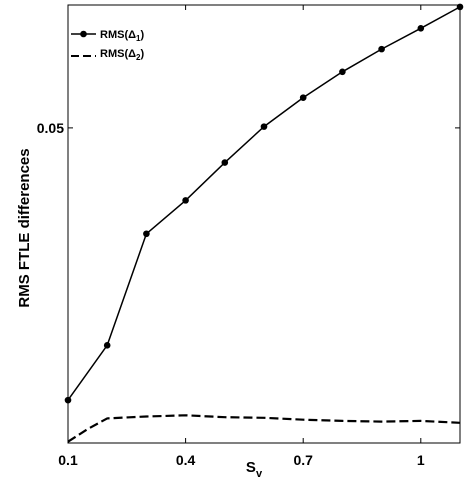  I want to click on legend: RMS(Δ1) RMS(Δ2), so click(107, 45).